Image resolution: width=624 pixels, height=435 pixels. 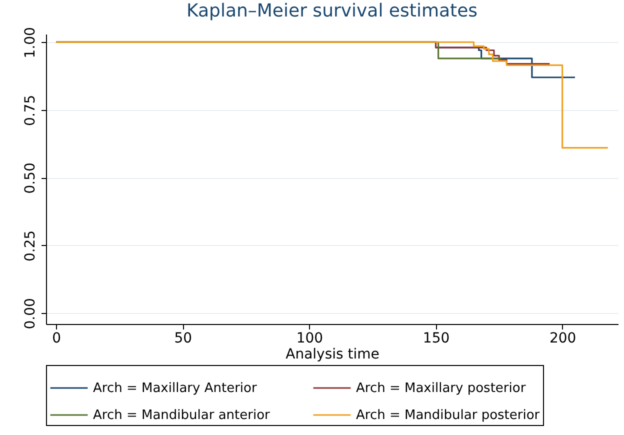 What do you see at coordinates (448, 415) in the screenshot?
I see `legend-label: Arch = Mandibular posterior` at bounding box center [448, 415].